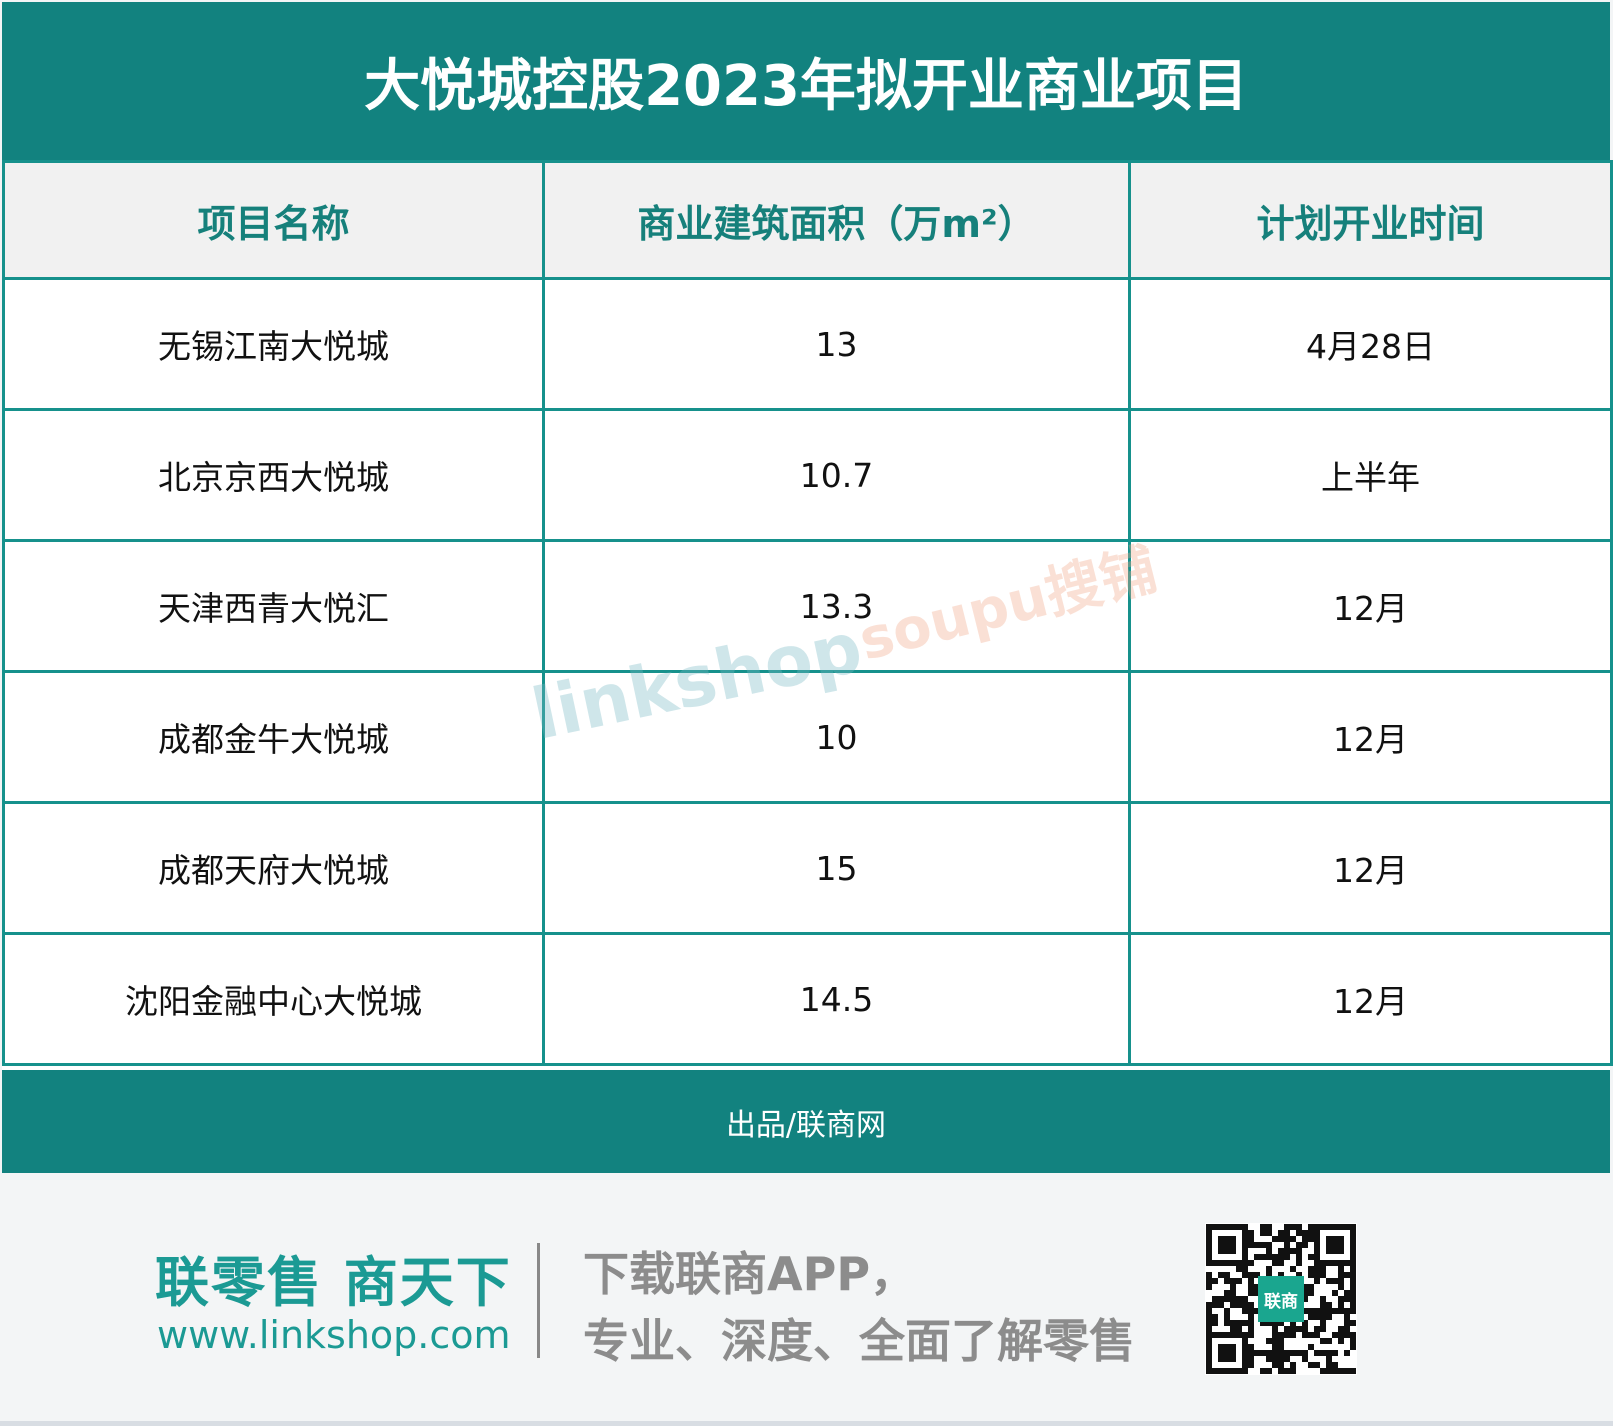 This screenshot has height=1426, width=1613. I want to click on cell-area: 15, so click(836, 868).